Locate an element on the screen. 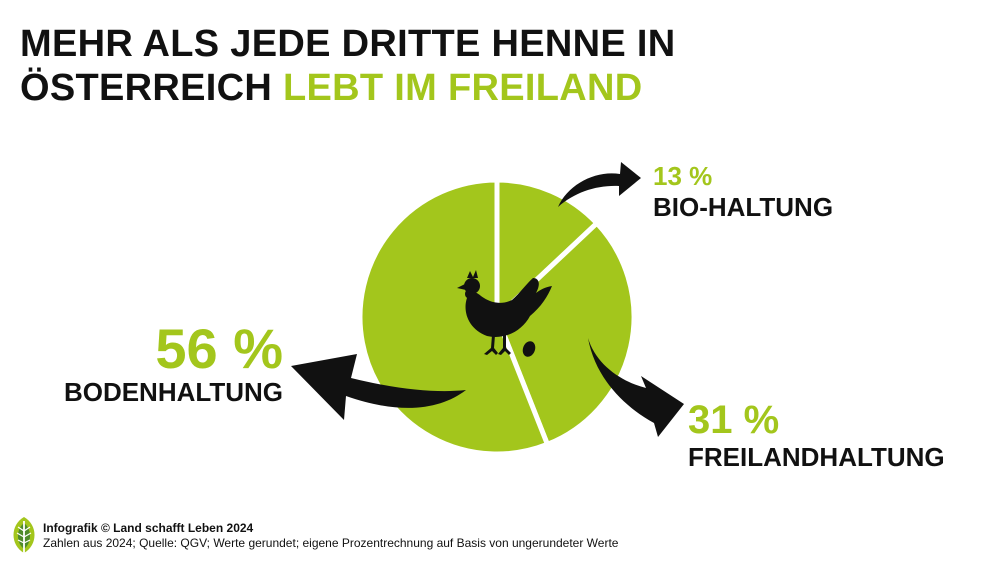  title-line-2: ÖSTERREICH LEBT IM FREILAND is located at coordinates (347, 88).